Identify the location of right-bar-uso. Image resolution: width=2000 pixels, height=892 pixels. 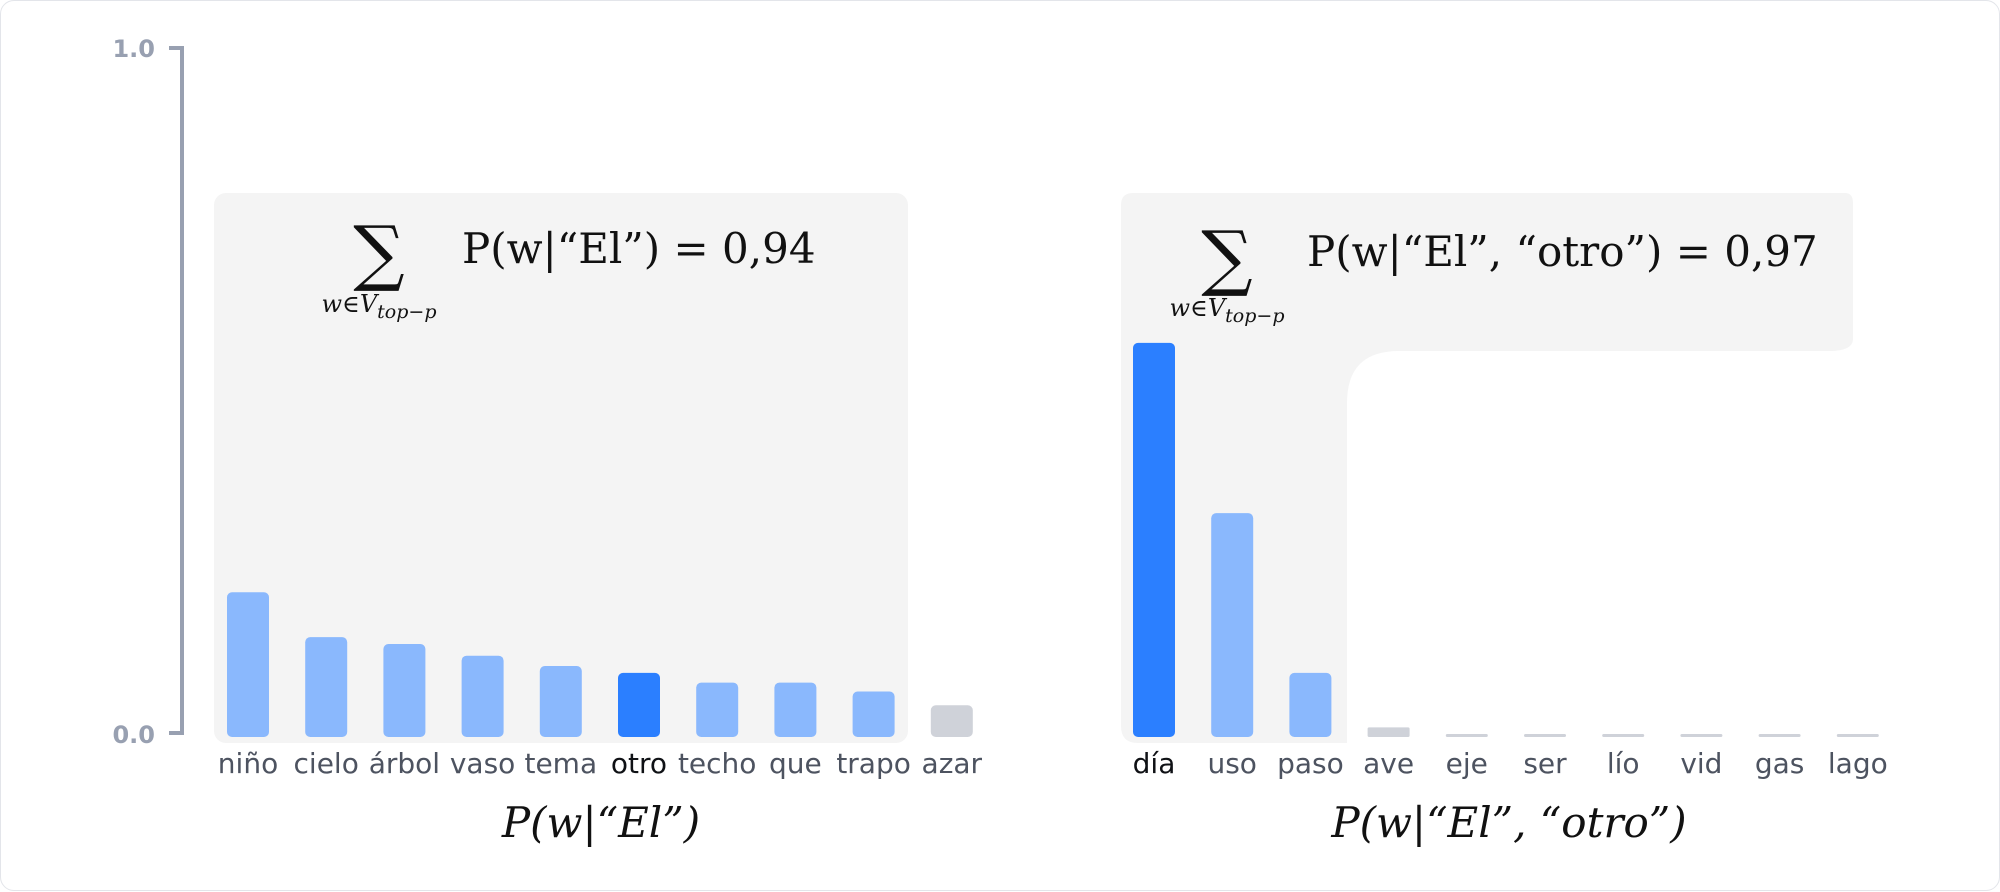
(1232, 625).